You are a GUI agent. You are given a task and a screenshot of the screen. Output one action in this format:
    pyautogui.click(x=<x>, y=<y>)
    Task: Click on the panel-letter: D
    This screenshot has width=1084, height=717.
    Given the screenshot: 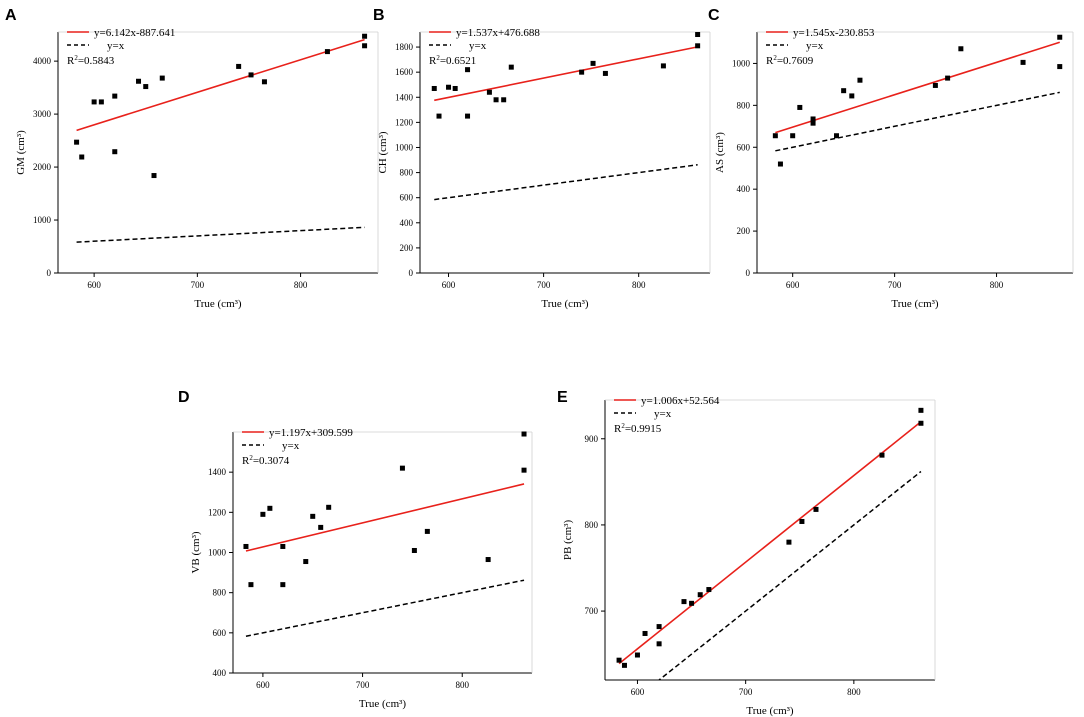 What is the action you would take?
    pyautogui.click(x=184, y=397)
    